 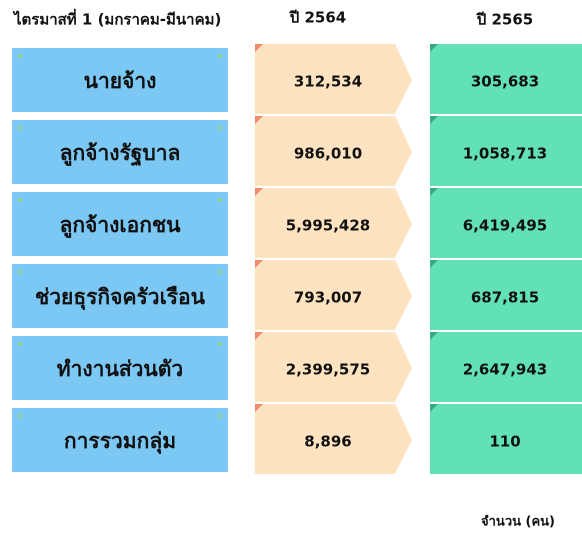 What do you see at coordinates (505, 82) in the screenshot?
I see `value-2565: 305,683` at bounding box center [505, 82].